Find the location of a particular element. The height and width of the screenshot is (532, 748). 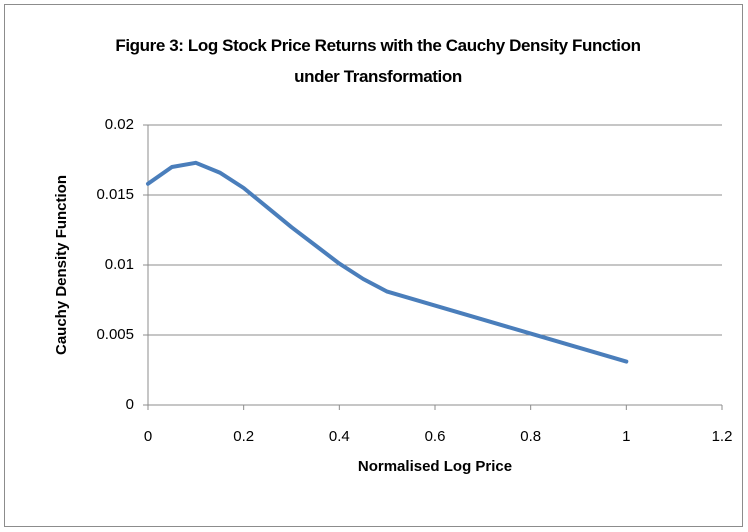

y-axis-label: Cauchy Density Function is located at coordinates (61, 265).